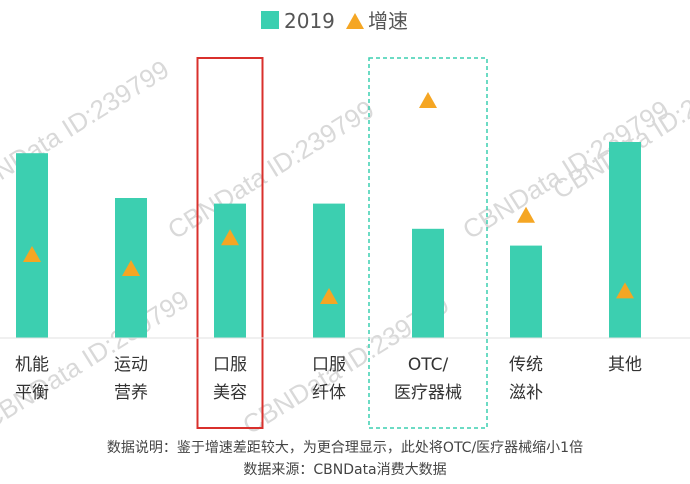 Image resolution: width=690 pixels, height=484 pixels. Describe the element at coordinates (345, 448) in the screenshot. I see `note-description: 数据说明：鉴于增速差距较大，为更合理显示，此处将OTC/医疗器械缩小1倍` at that location.